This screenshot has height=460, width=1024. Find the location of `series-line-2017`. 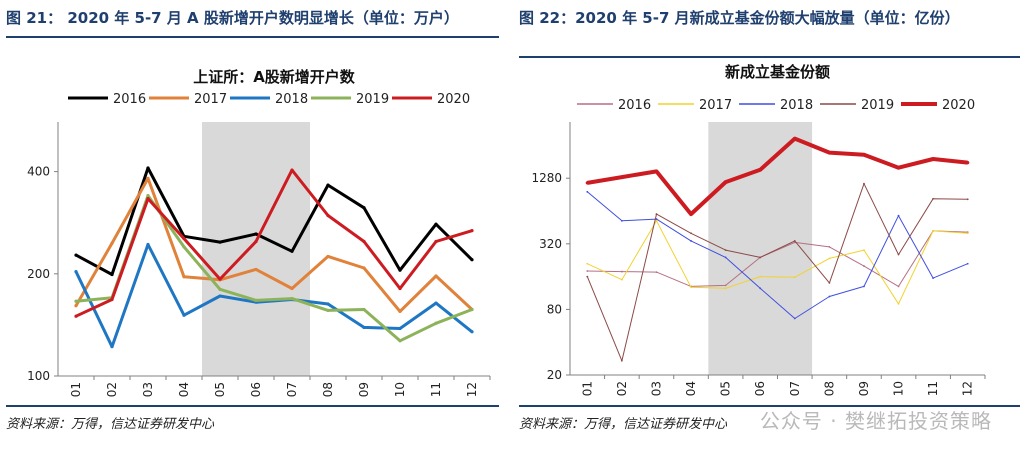

series-line-2017 is located at coordinates (274, 244).